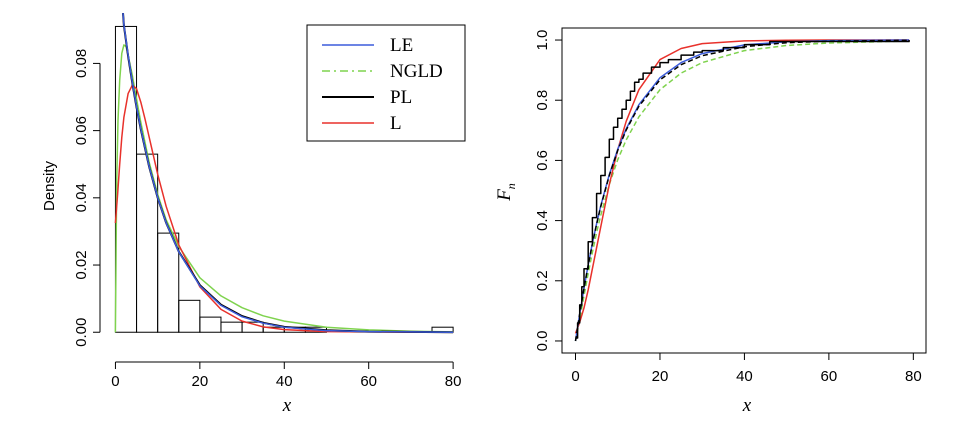 This screenshot has height=425, width=969. What do you see at coordinates (747, 405) in the screenshot?
I see `right-x-axis-title: x` at bounding box center [747, 405].